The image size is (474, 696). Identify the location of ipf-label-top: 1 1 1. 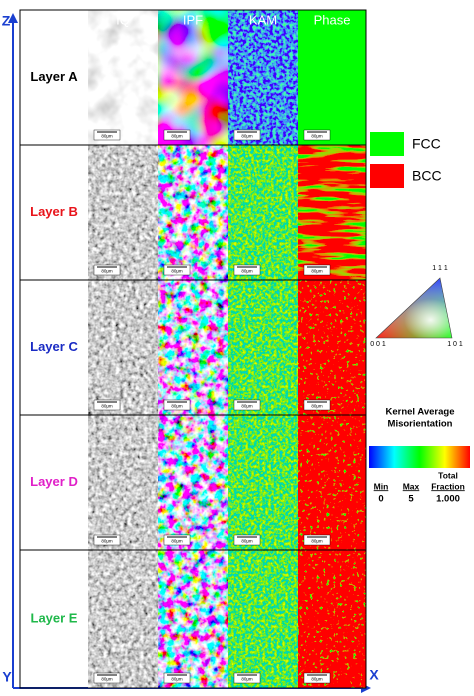
(440, 268).